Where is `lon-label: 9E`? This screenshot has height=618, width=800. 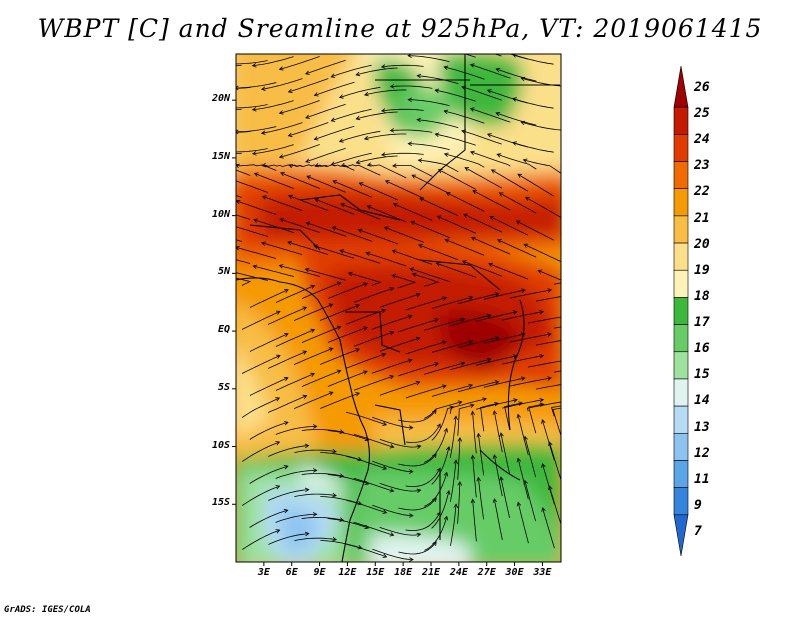 lon-label: 9E is located at coordinates (319, 572).